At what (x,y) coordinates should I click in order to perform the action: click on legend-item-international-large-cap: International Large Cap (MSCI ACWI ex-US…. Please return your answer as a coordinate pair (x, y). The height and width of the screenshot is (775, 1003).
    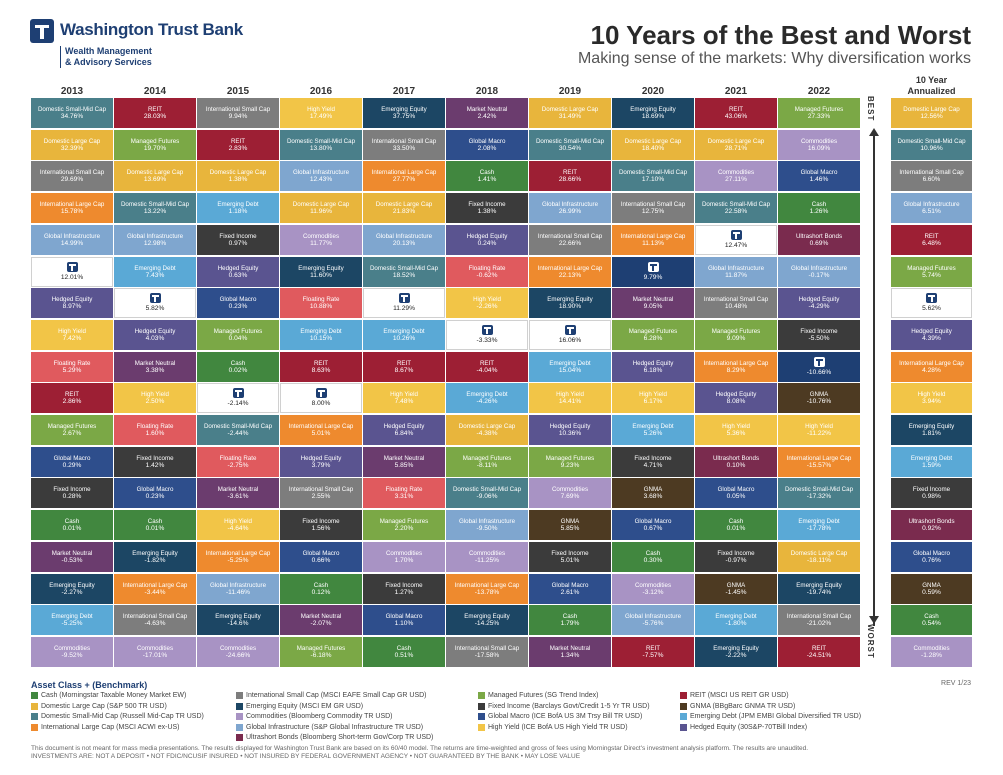
    Looking at the image, I should click on (105, 727).